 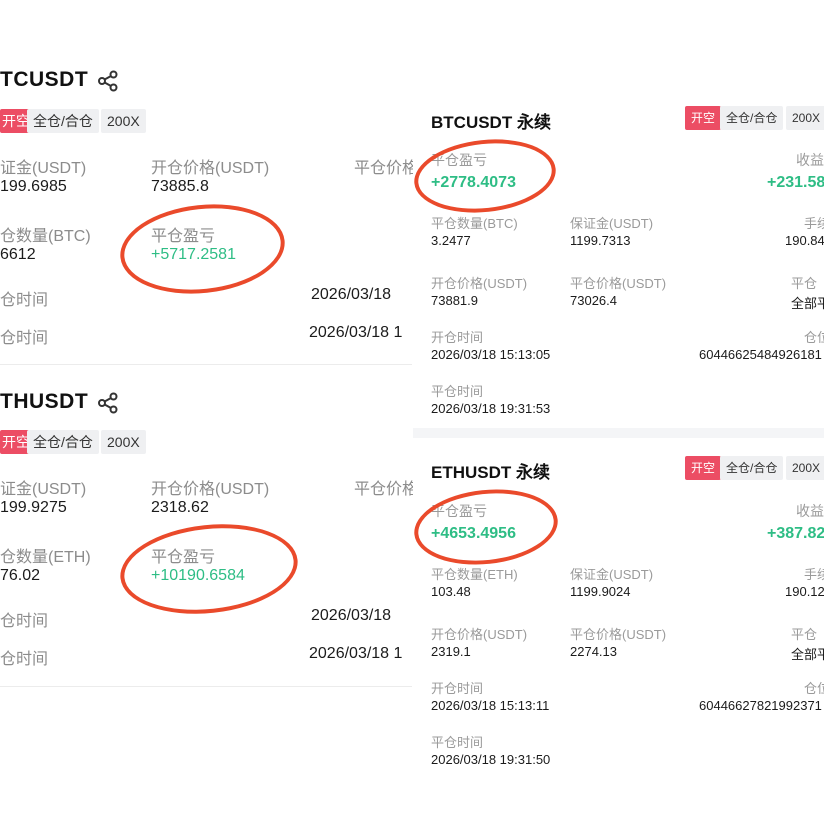 I want to click on right-btc-mode-tag: 全仓/合仓, so click(x=752, y=118).